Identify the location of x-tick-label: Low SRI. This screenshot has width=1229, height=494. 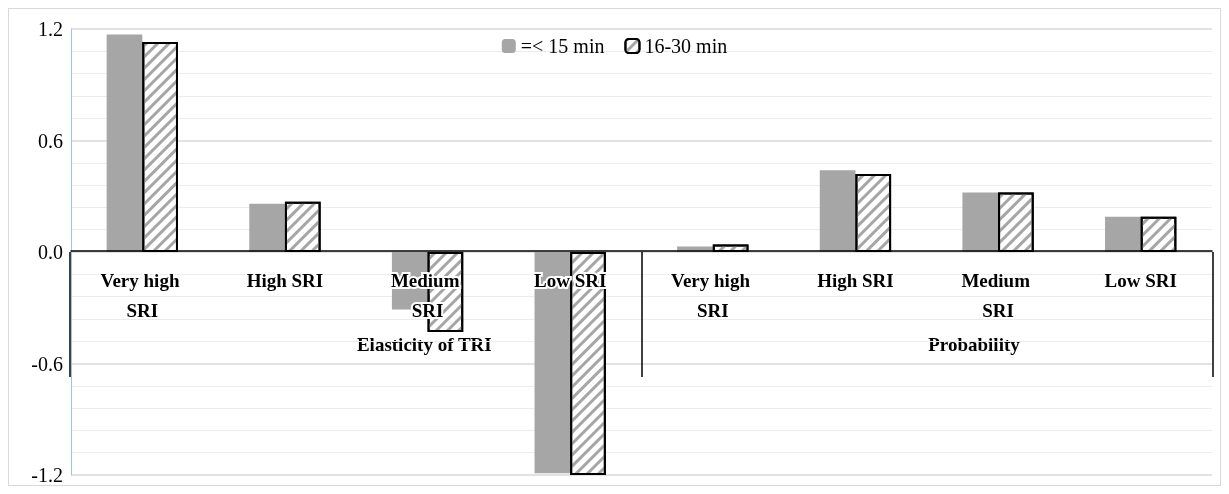
(1140, 280).